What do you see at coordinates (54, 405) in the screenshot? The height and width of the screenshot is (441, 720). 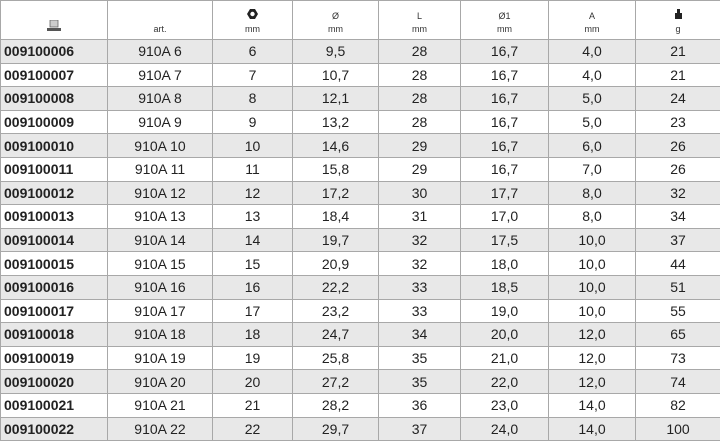 I see `article-number-cell: 009100021` at bounding box center [54, 405].